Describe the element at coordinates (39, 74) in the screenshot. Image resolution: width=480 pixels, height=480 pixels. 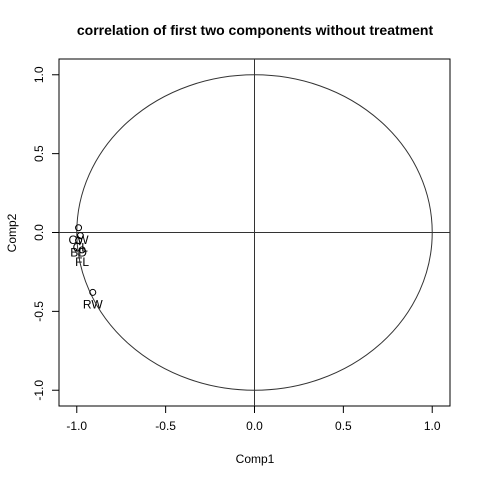
I see `y-tick-label: 1.0` at that location.